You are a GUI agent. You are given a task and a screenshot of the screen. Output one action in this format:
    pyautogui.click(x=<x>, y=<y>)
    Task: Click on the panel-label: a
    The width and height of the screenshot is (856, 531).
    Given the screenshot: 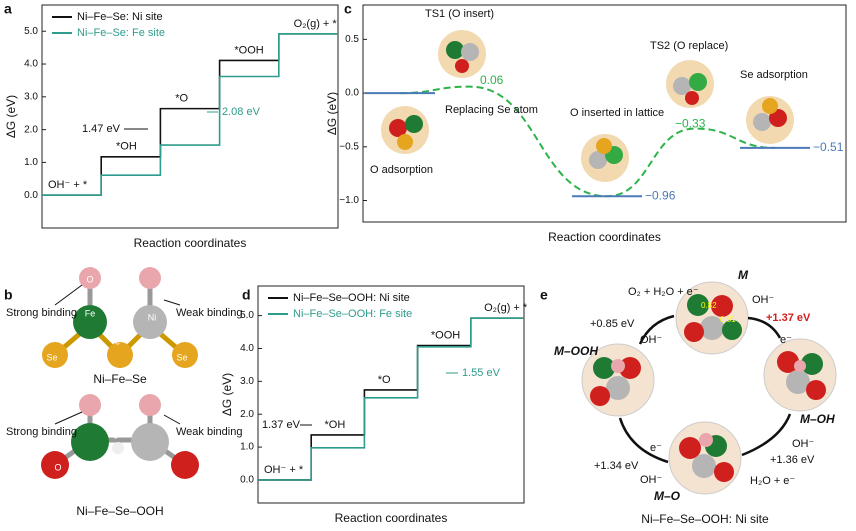 What is the action you would take?
    pyautogui.click(x=8, y=9)
    